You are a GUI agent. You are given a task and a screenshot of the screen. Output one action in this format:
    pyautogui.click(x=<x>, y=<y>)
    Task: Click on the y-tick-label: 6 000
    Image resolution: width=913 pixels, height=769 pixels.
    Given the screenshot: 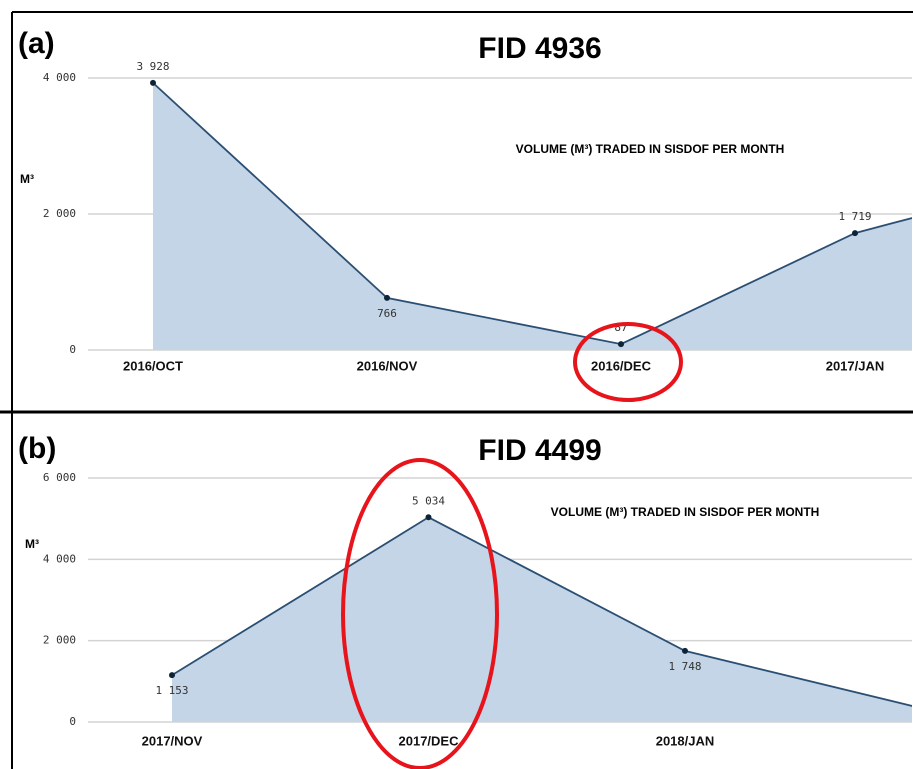 What is the action you would take?
    pyautogui.click(x=59, y=477)
    